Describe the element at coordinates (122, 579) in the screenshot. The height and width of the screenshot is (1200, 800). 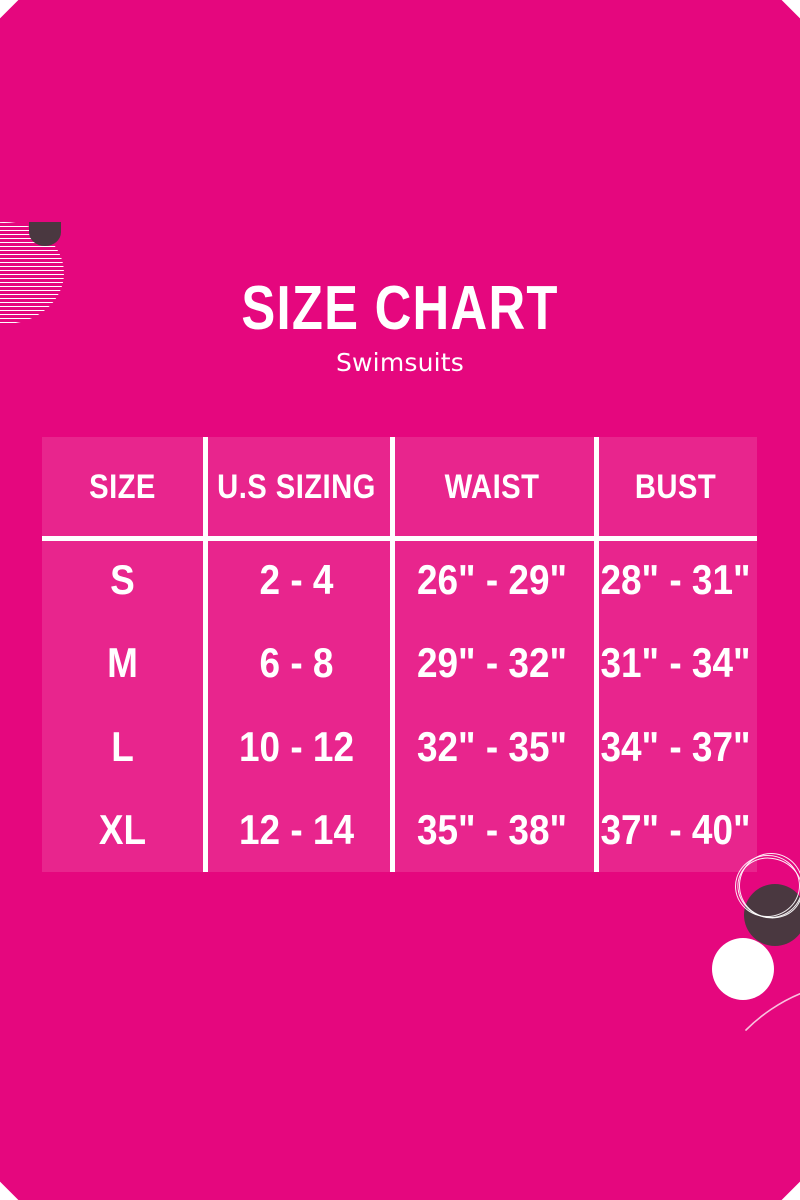
I see `table-row: S` at that location.